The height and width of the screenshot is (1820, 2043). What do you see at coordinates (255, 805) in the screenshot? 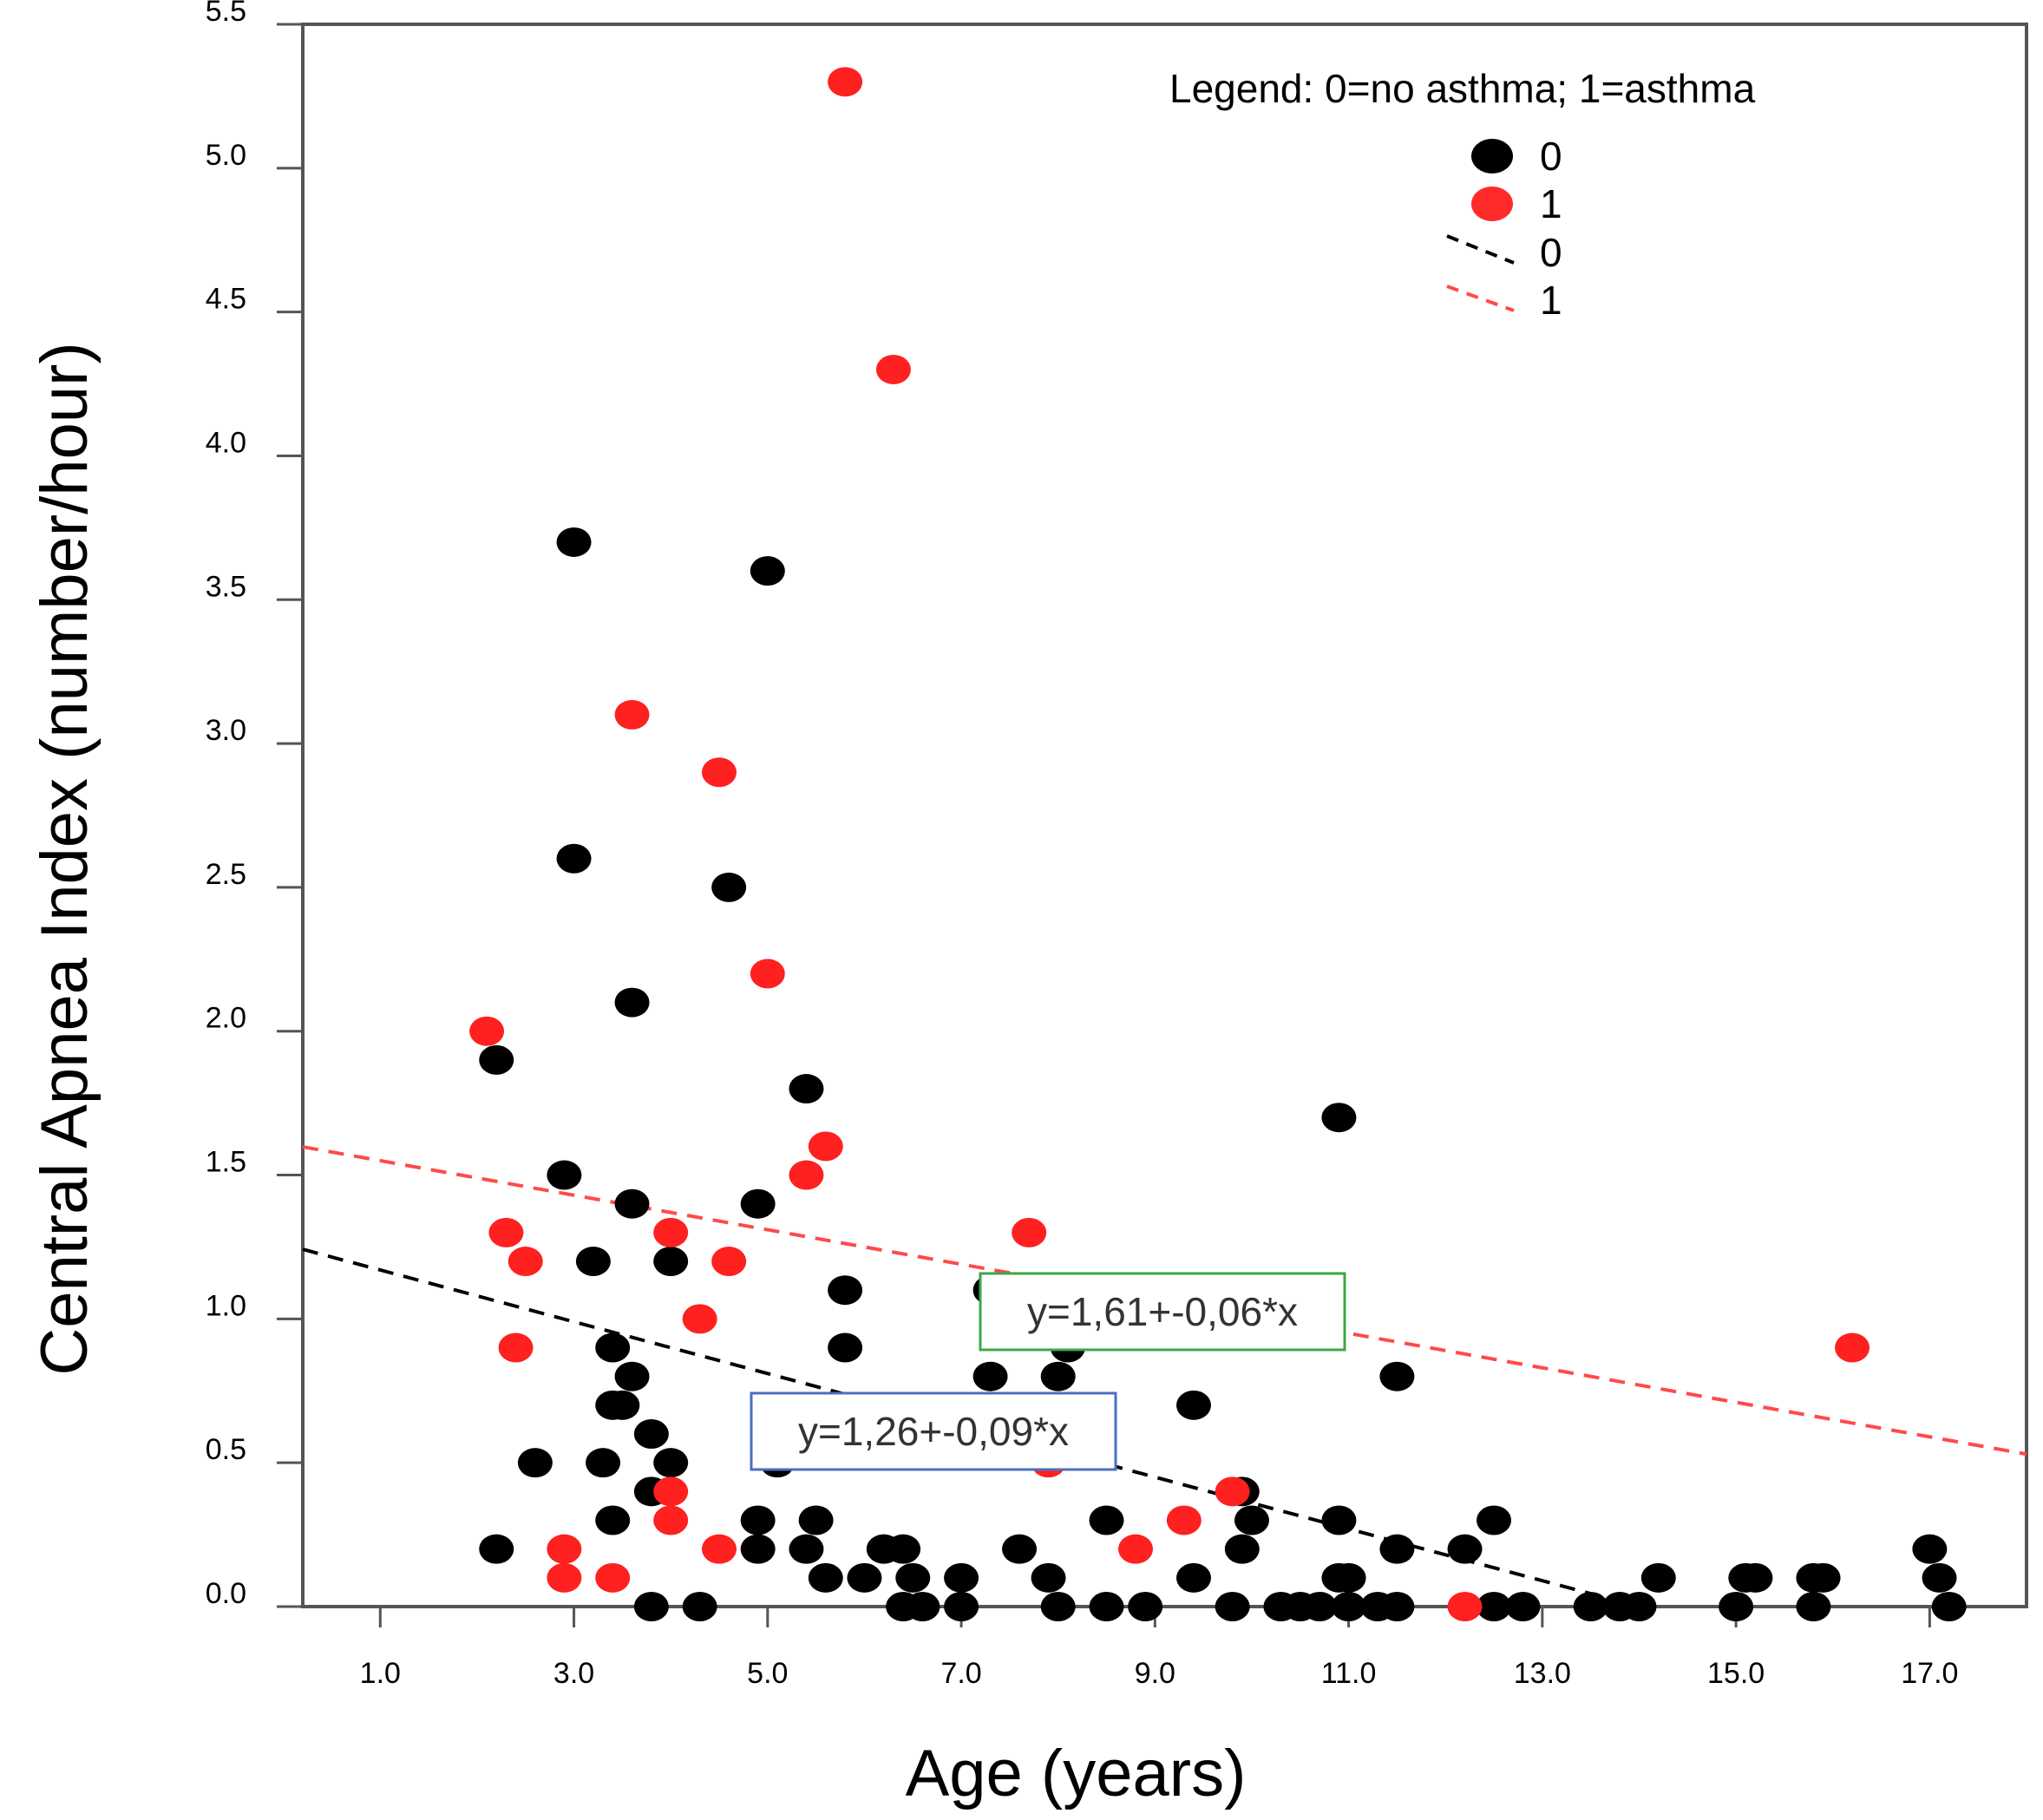
I see `y-axis: 0.0 0.5 1.0 1.5 2.0 2.5 3.0 3.5 4.0 4.5 5.0 5.5` at bounding box center [255, 805].